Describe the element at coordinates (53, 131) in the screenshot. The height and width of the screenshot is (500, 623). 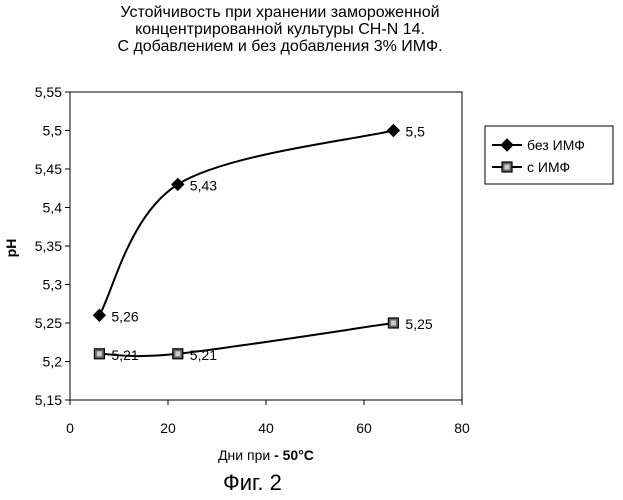
I see `y-tick-label: 5,5` at that location.